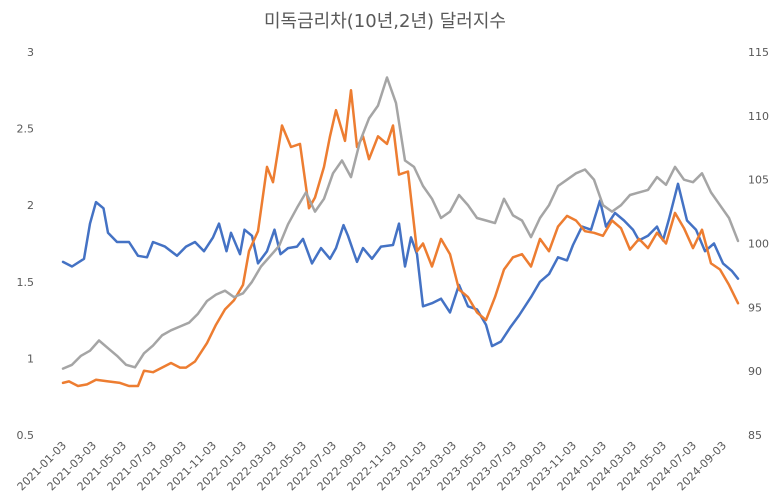 The height and width of the screenshot is (497, 771). I want to click on left-axis-ticks: 0.5 1 1.5 2 2.5 3, so click(26, 244).